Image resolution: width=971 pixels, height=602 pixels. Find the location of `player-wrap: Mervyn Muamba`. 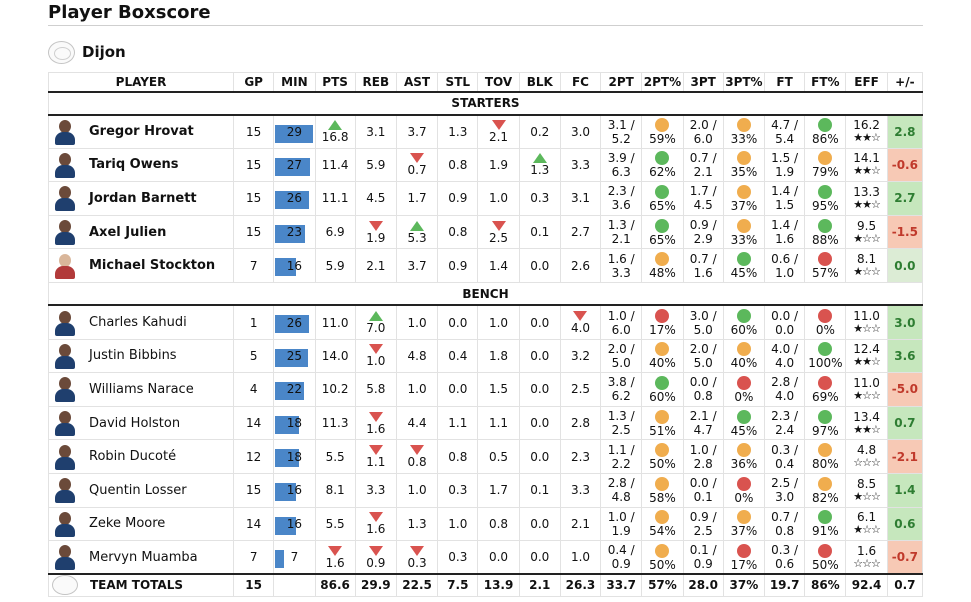

player-wrap: Mervyn Muamba is located at coordinates (141, 558).